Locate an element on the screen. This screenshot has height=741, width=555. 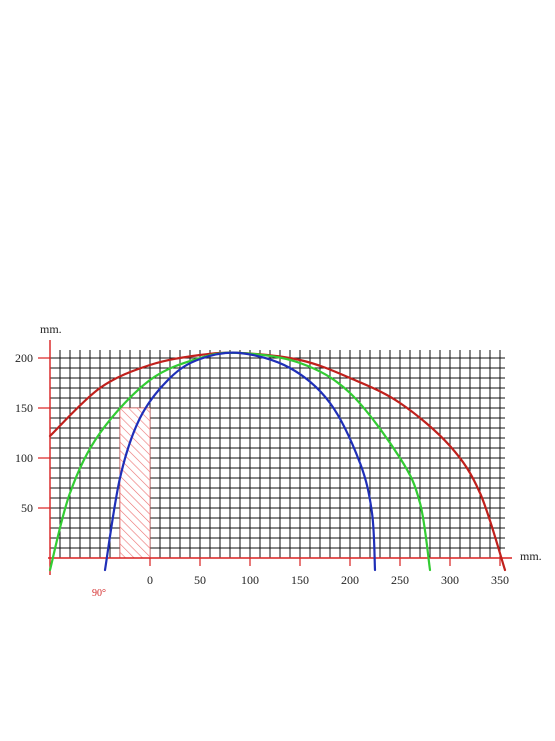
y-axis-unit: mm. is located at coordinates (51, 329).